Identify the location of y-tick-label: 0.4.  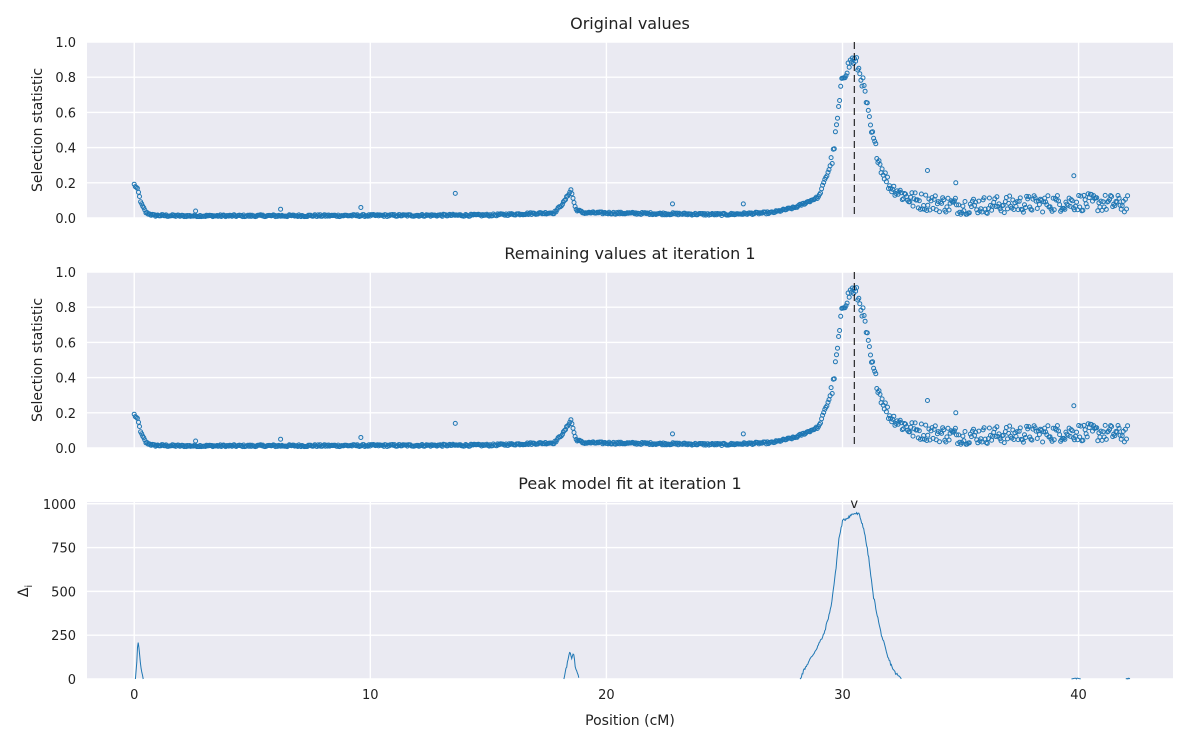
(65, 149).